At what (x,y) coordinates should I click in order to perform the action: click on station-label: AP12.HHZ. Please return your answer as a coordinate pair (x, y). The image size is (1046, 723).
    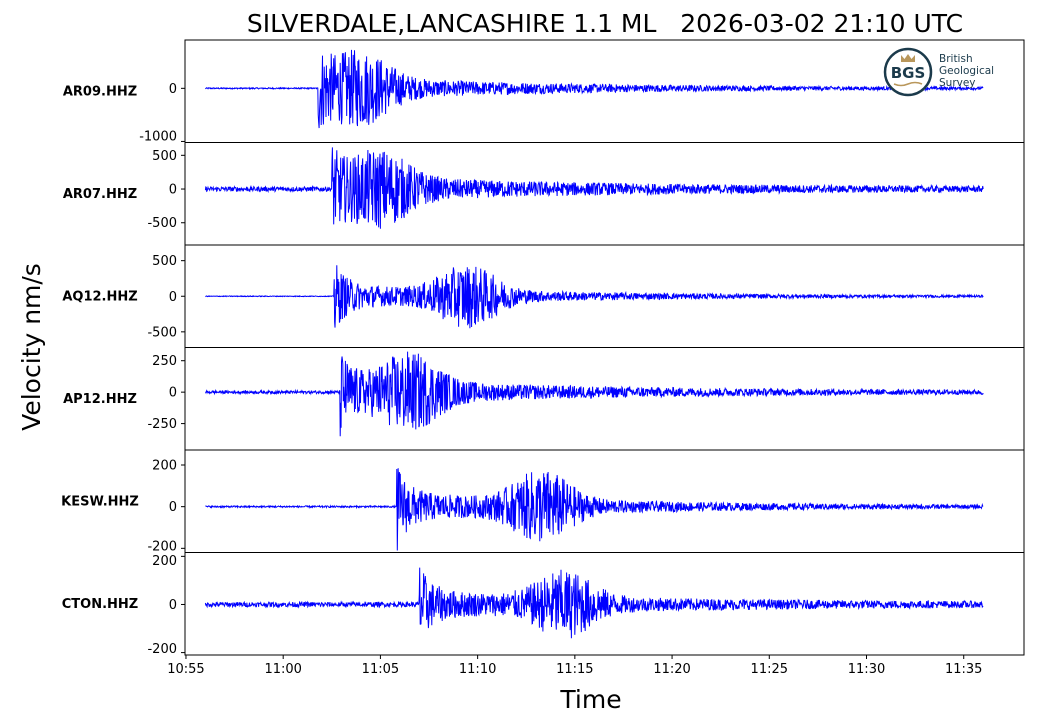
    Looking at the image, I should click on (100, 399).